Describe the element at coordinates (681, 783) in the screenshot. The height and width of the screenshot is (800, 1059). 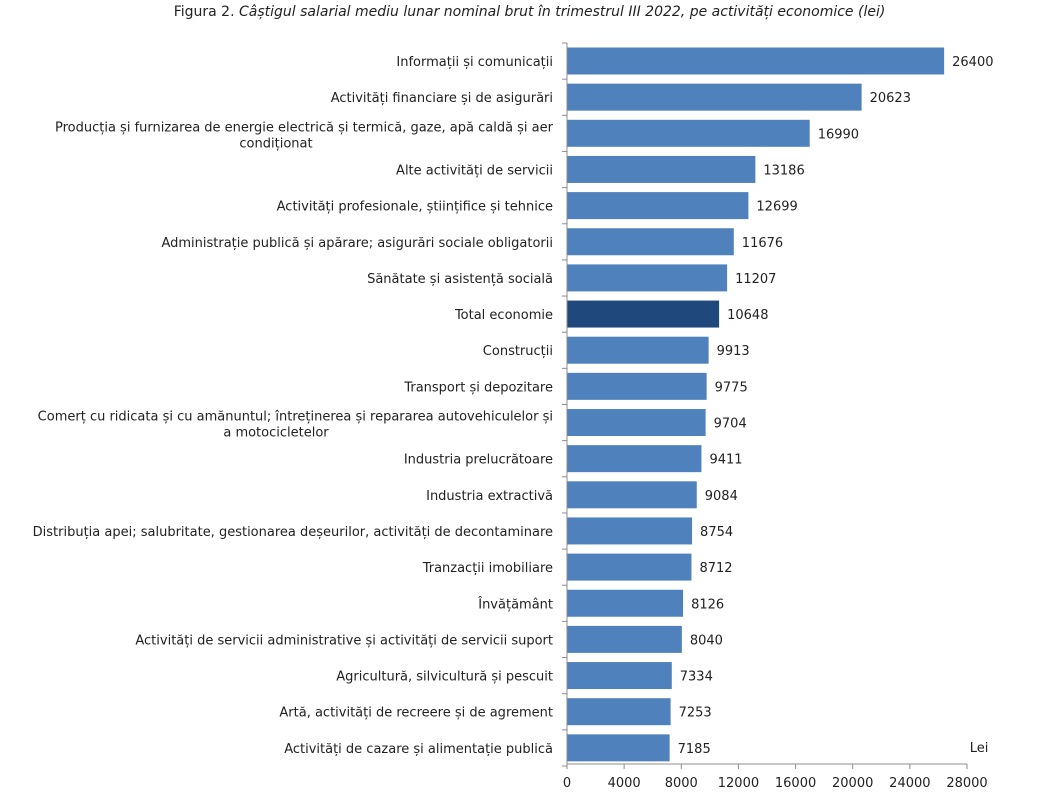
I see `x-tick-label: 8000` at that location.